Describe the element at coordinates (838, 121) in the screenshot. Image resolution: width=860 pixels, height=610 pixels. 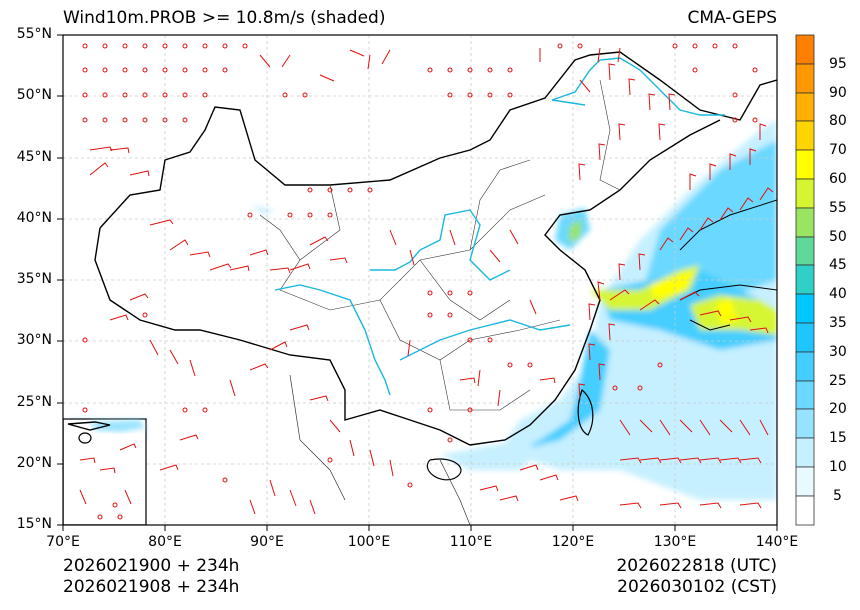
I see `colorbar-label-80: 80` at that location.